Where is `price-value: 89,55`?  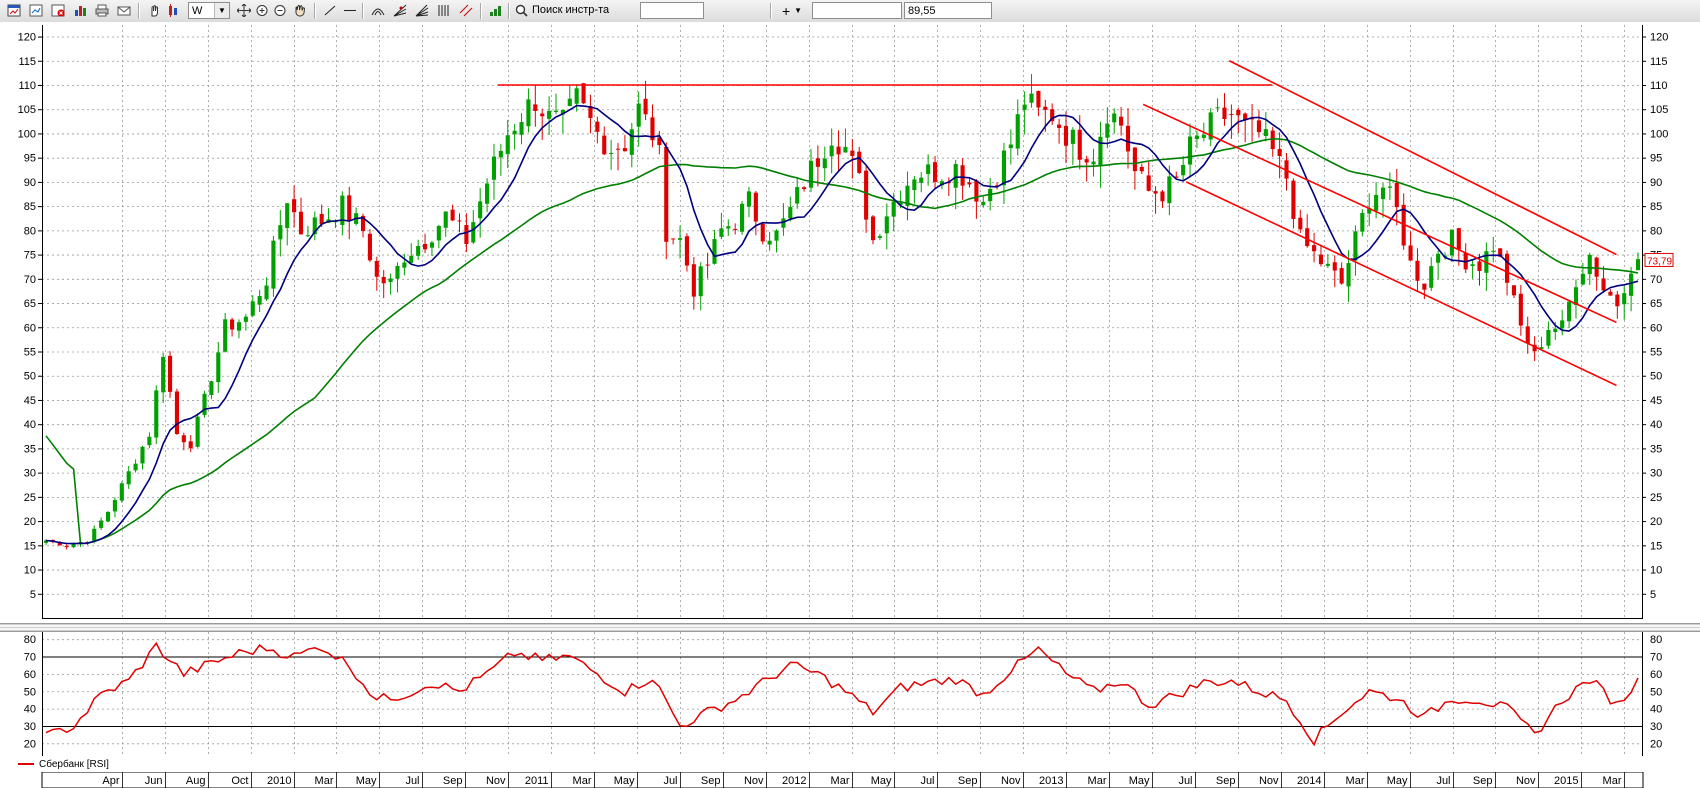
price-value: 89,55 is located at coordinates (922, 10).